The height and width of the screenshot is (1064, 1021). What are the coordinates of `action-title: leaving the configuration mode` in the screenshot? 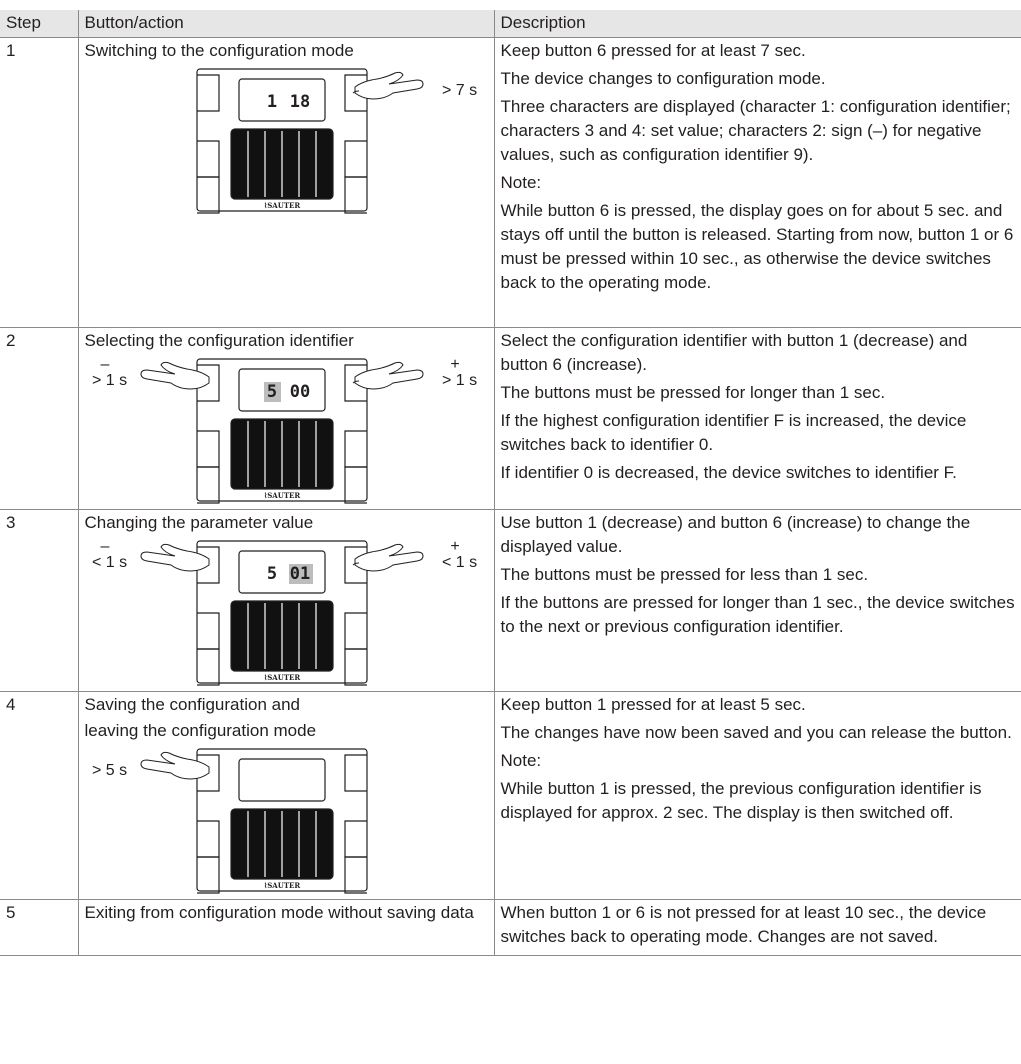 It's located at (200, 730).